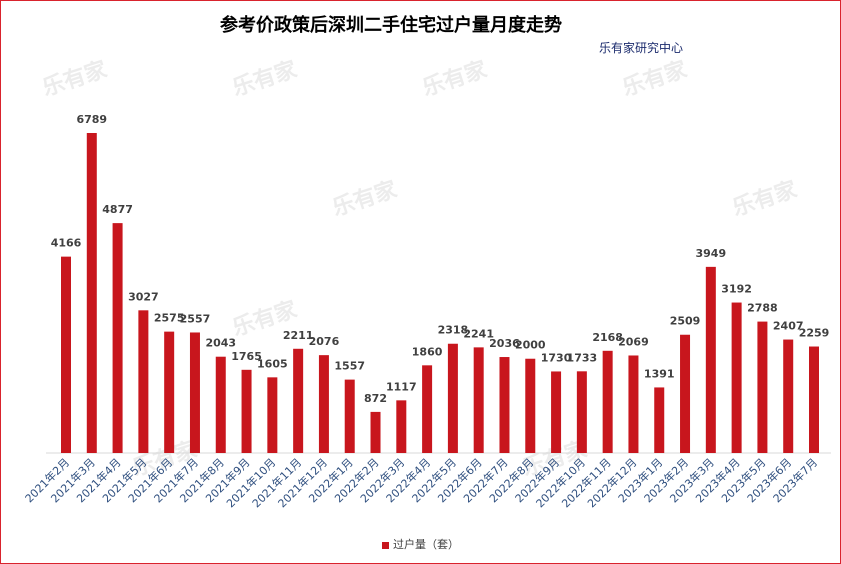 The image size is (841, 564). I want to click on data-label: 2318, so click(453, 330).